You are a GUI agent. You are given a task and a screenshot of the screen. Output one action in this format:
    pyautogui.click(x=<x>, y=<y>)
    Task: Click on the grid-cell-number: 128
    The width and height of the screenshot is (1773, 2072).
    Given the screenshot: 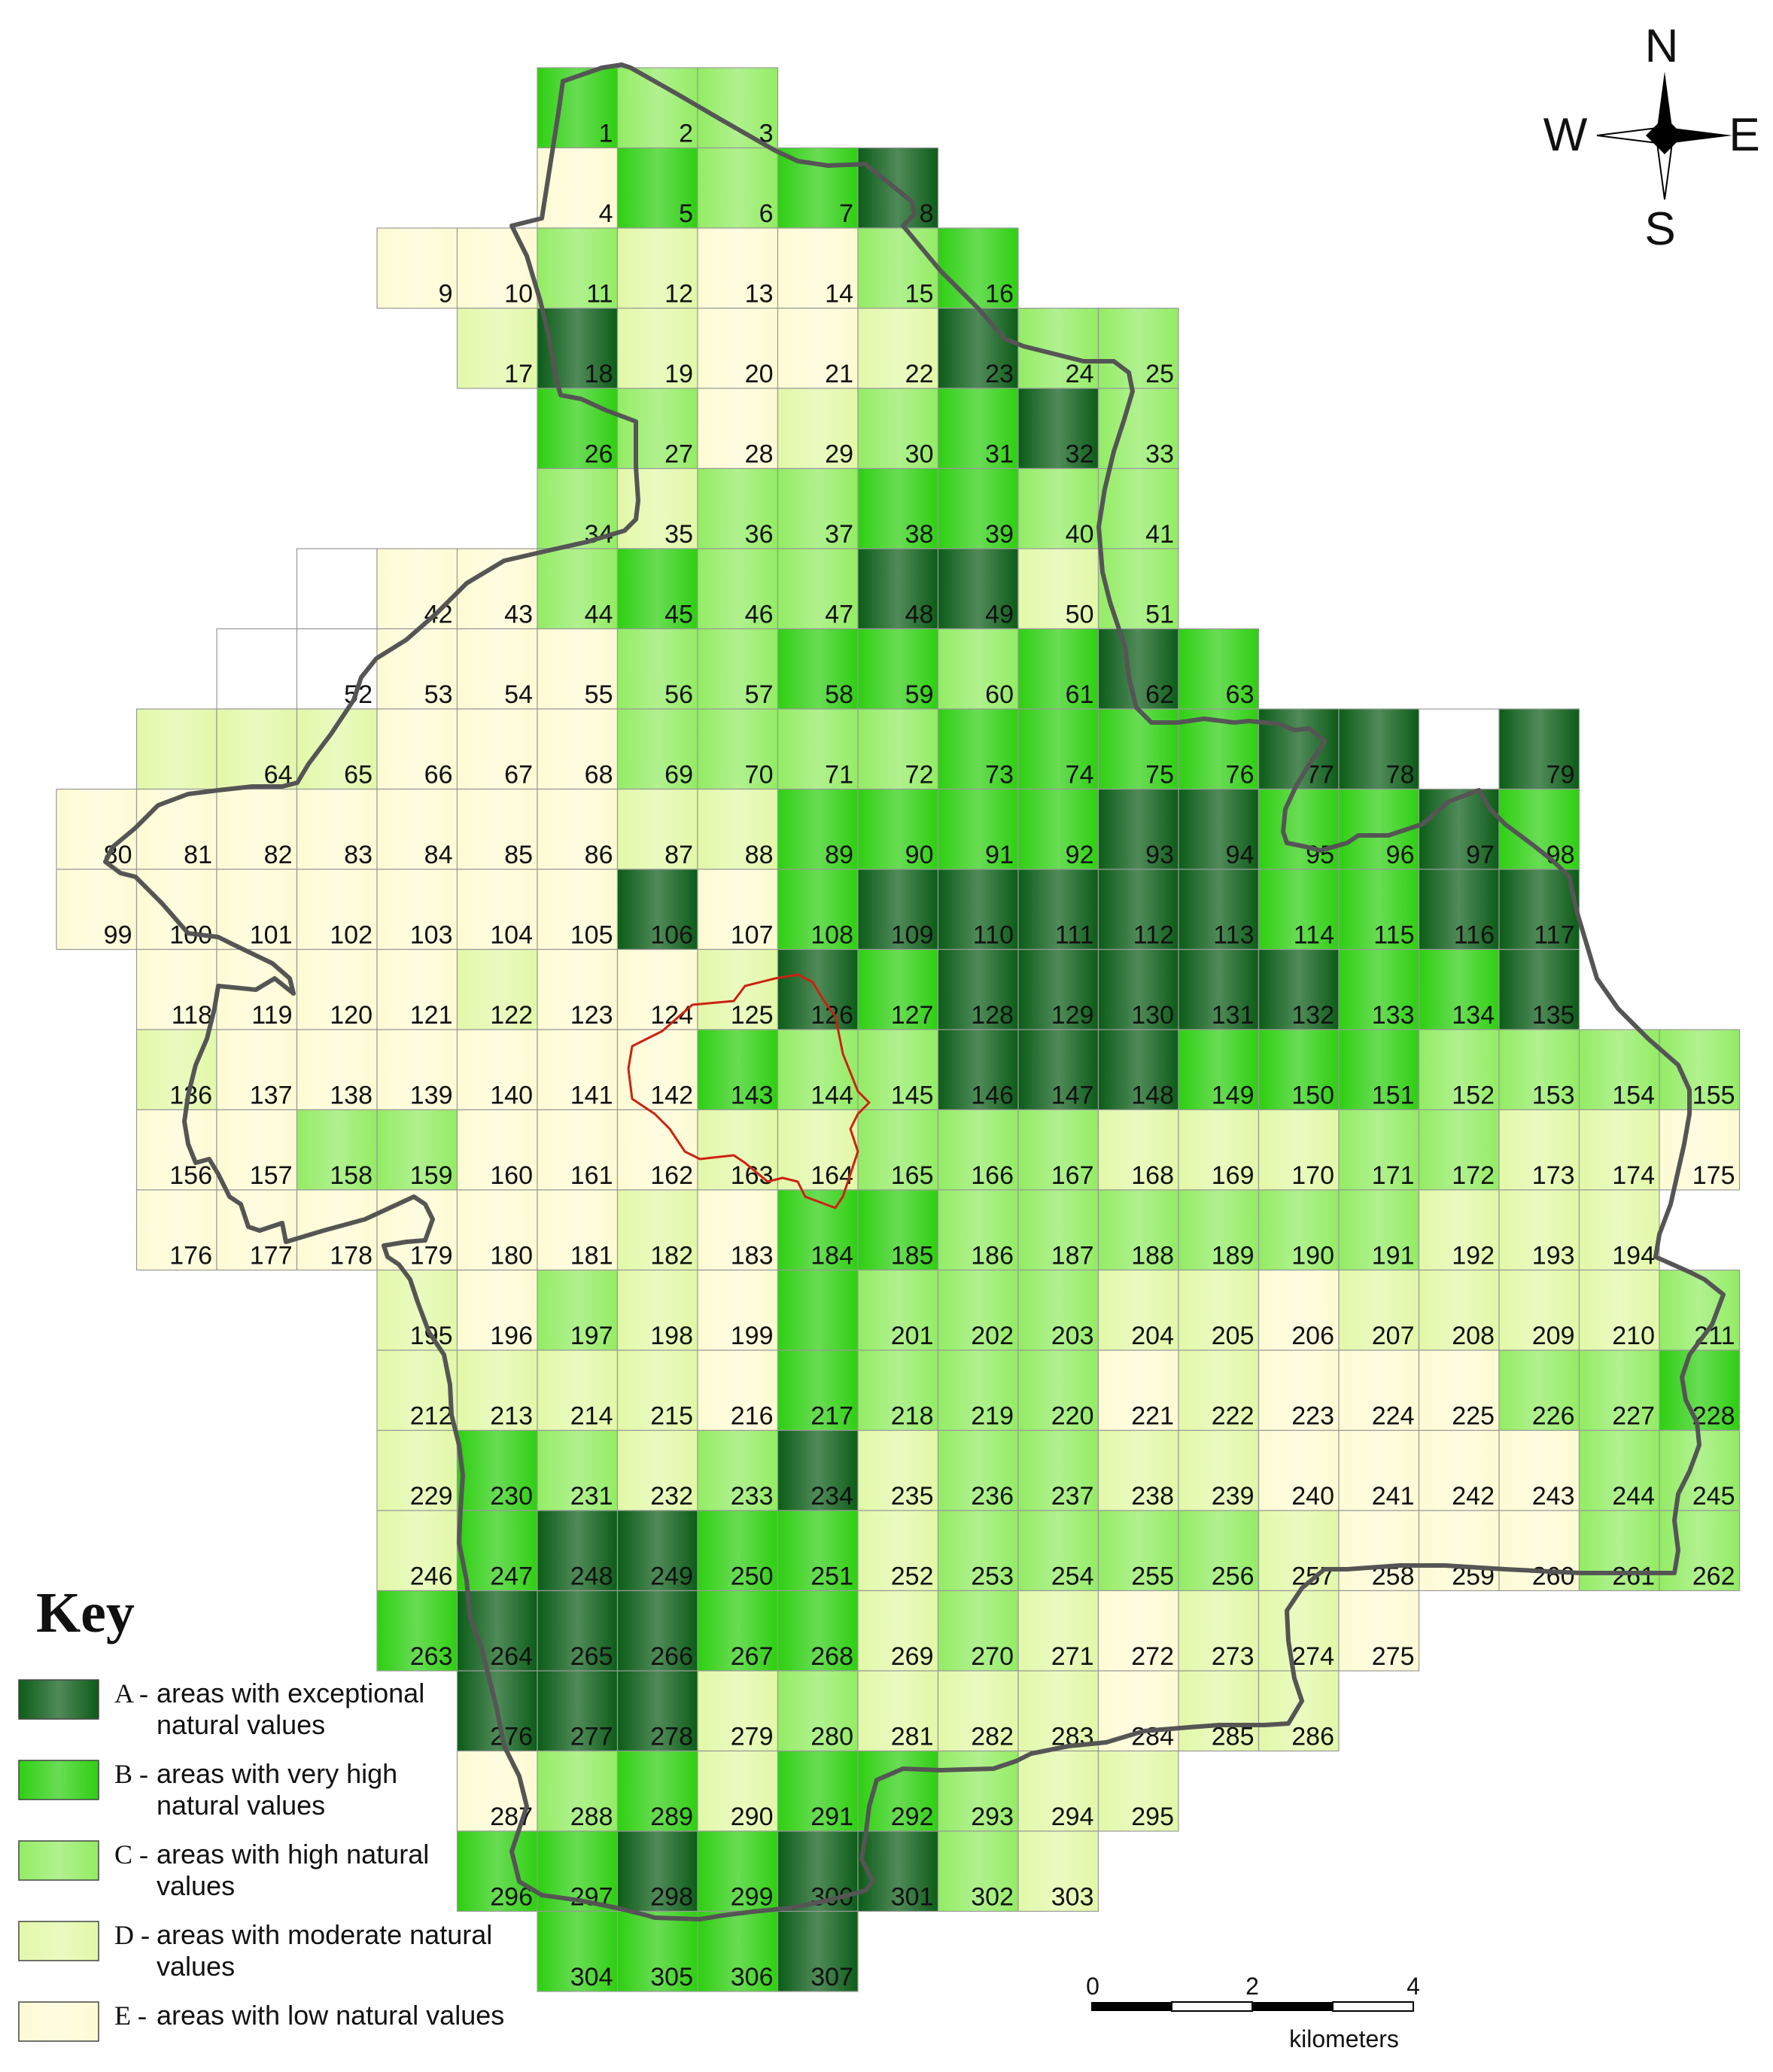 What is the action you would take?
    pyautogui.click(x=993, y=1015)
    